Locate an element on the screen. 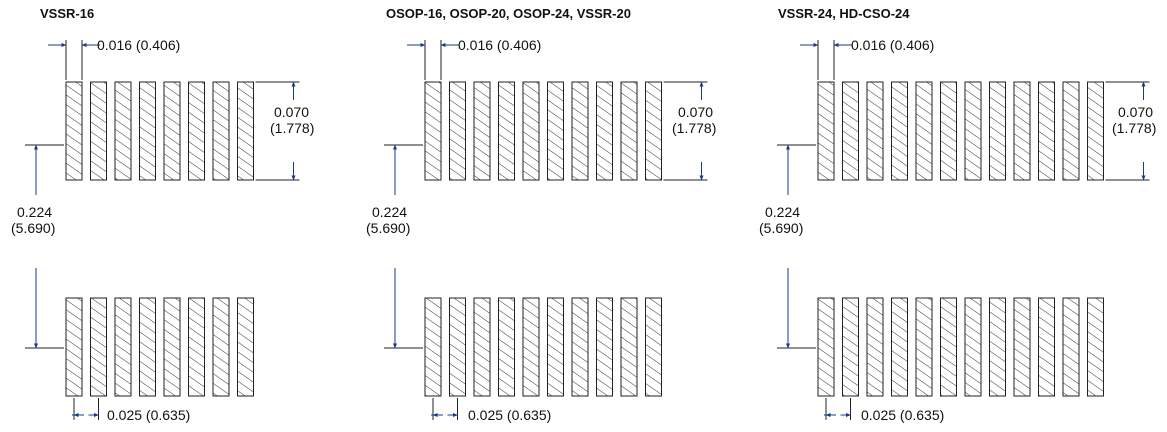 The image size is (1167, 432). package-title: OSOP-16, OSOP-20, OSOP-24, VSSR-20 is located at coordinates (508, 13).